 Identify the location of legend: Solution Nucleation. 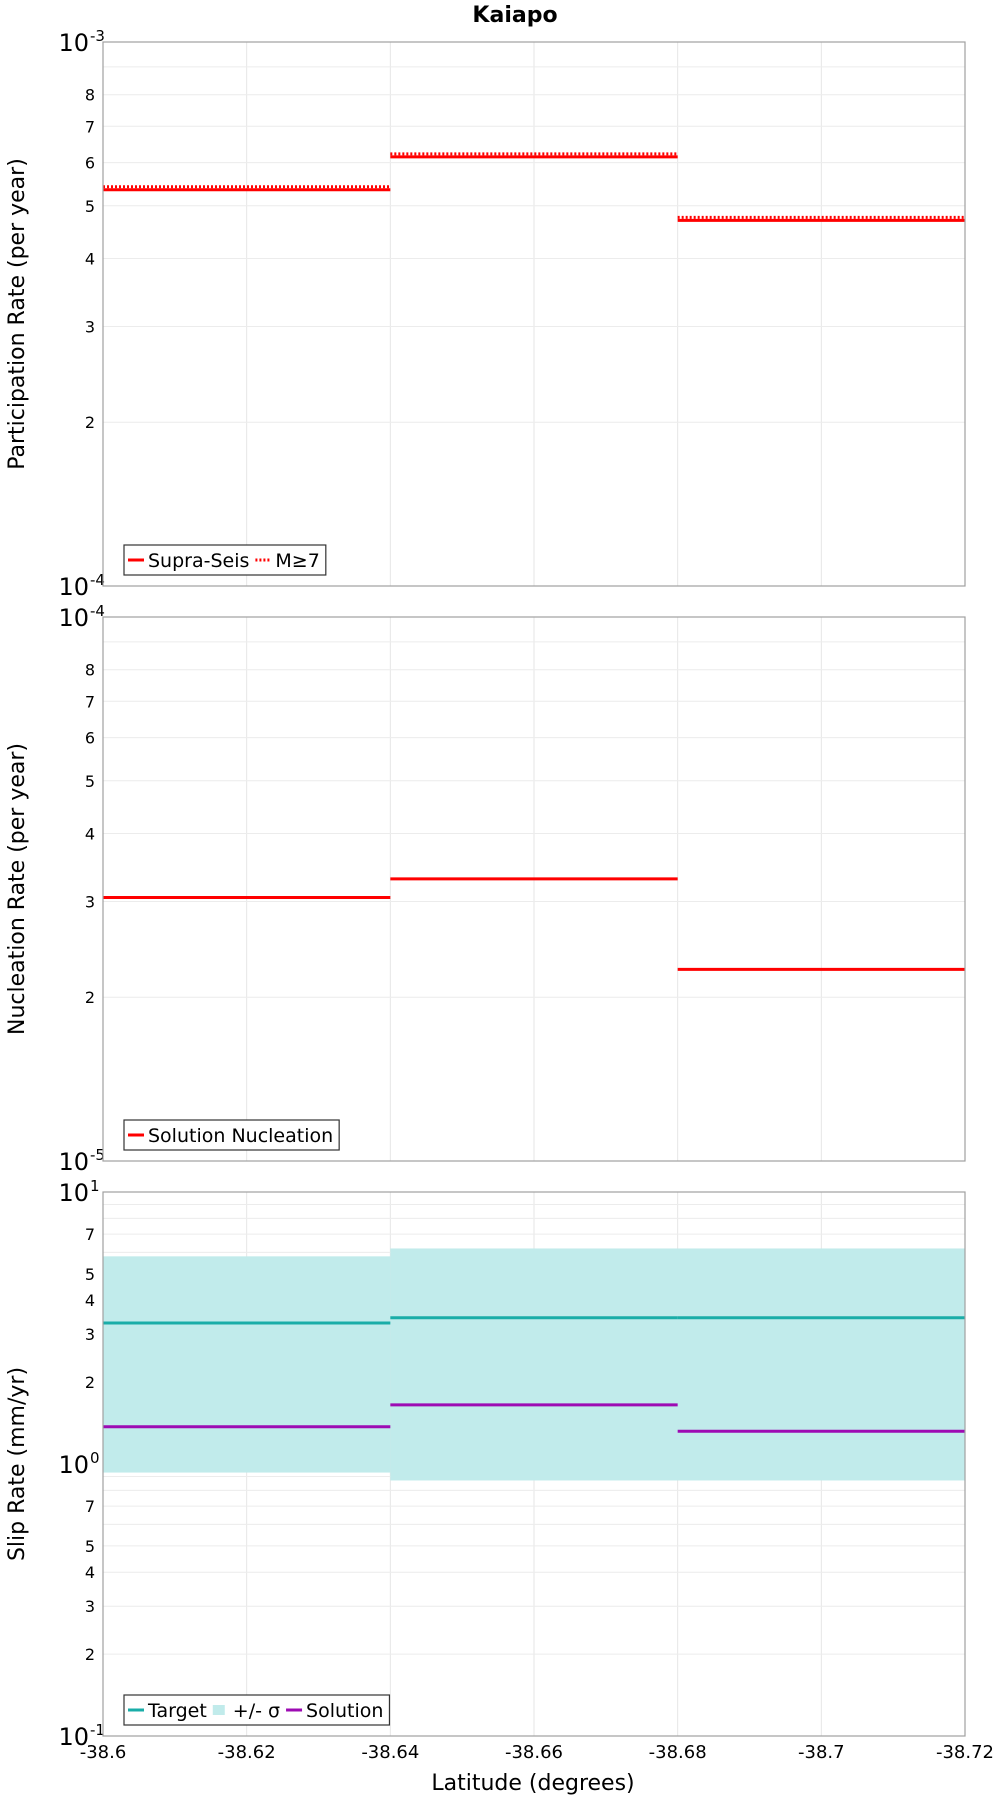
(231, 1135).